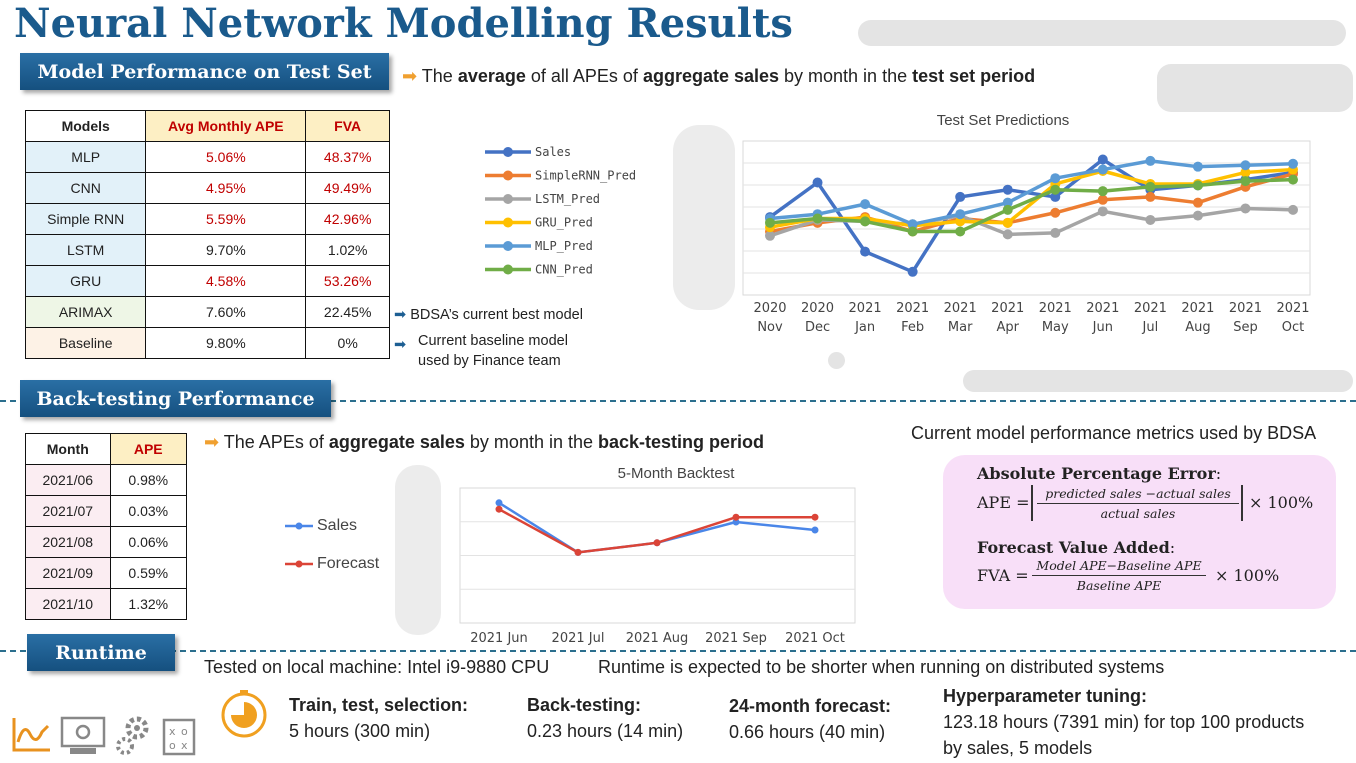 The width and height of the screenshot is (1356, 763). I want to click on table-header: Month, so click(68, 449).